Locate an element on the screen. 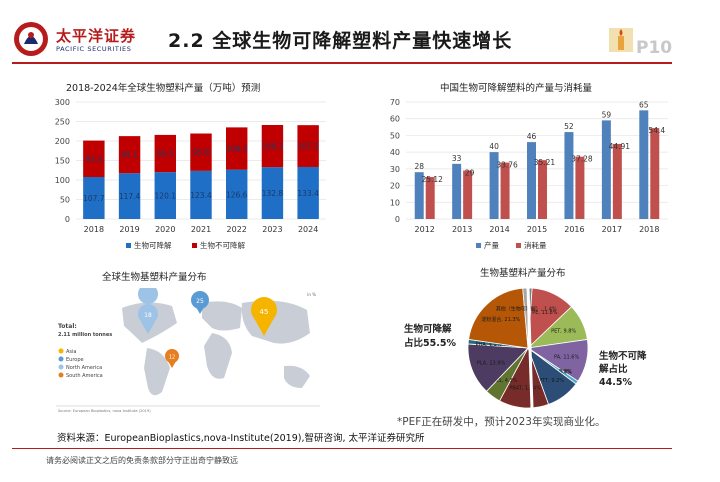 This screenshot has height=482, width=720. chart2-value-label: 46 is located at coordinates (532, 136).